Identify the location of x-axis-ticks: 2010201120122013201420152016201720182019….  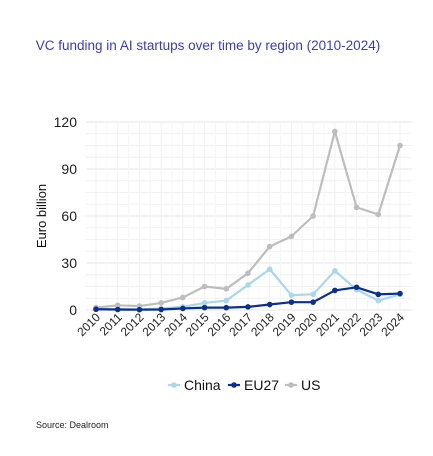
(240, 324).